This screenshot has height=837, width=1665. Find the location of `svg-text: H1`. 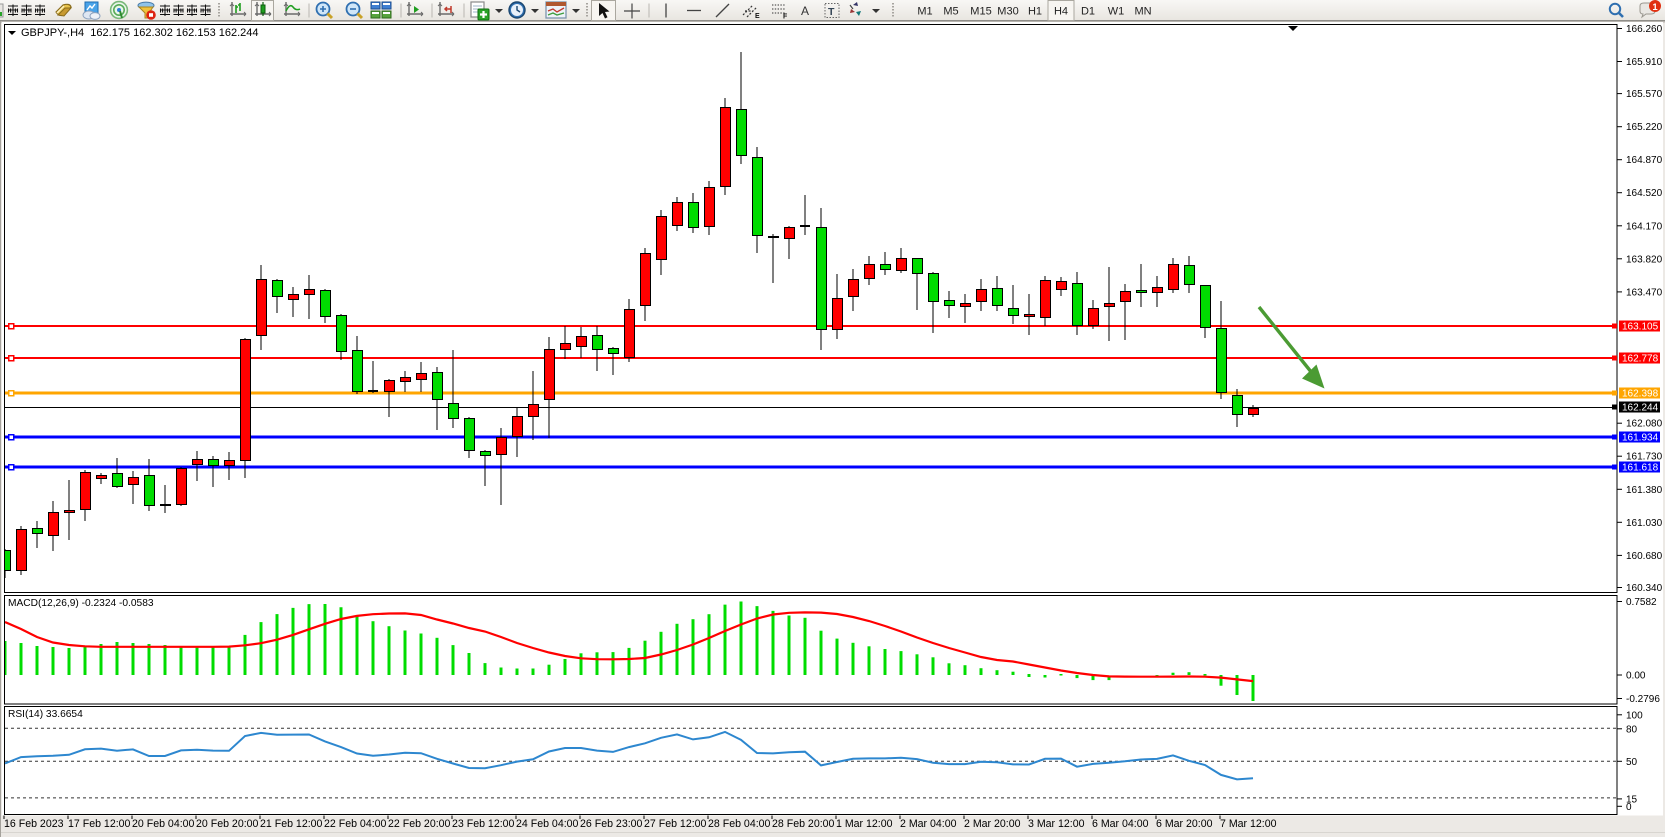

svg-text: H1 is located at coordinates (1035, 12).